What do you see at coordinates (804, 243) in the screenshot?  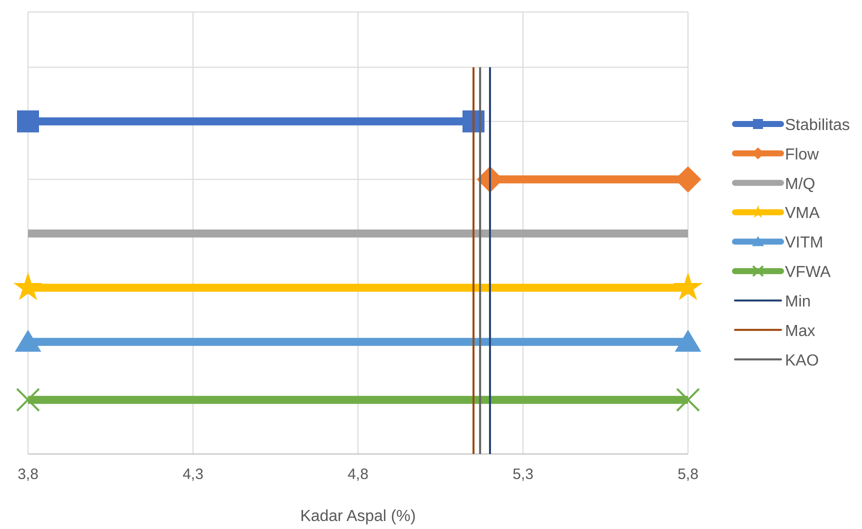 I see `legend-label: VITM` at bounding box center [804, 243].